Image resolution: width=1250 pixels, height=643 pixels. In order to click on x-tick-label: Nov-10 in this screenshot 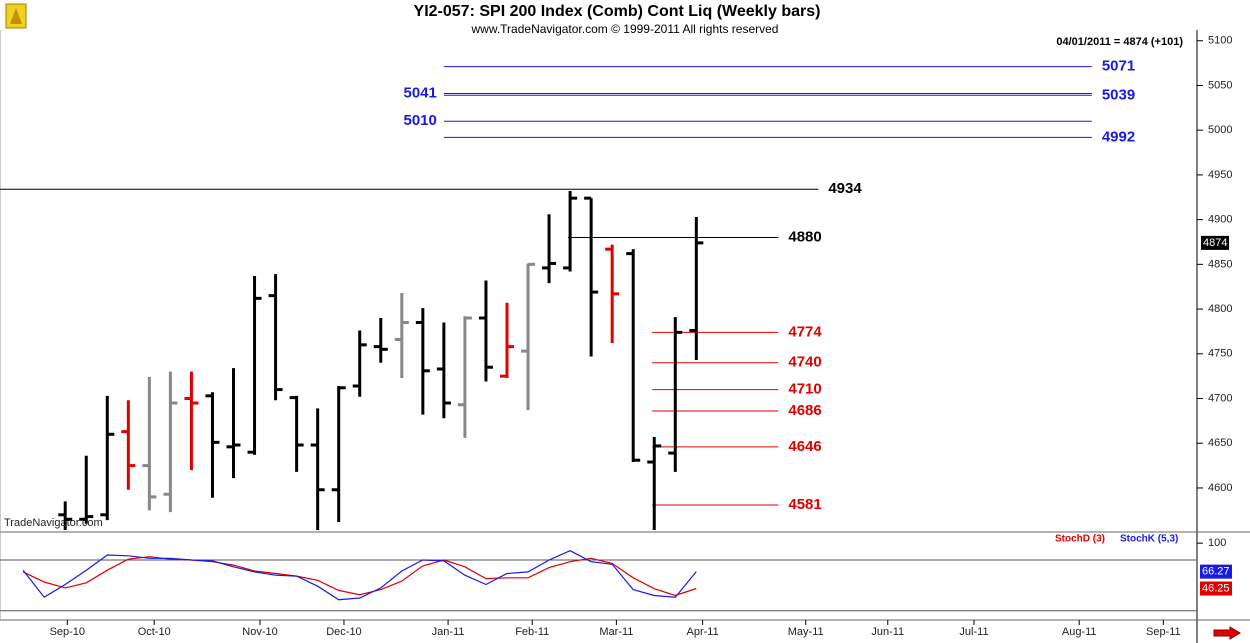, I will do `click(259, 632)`.